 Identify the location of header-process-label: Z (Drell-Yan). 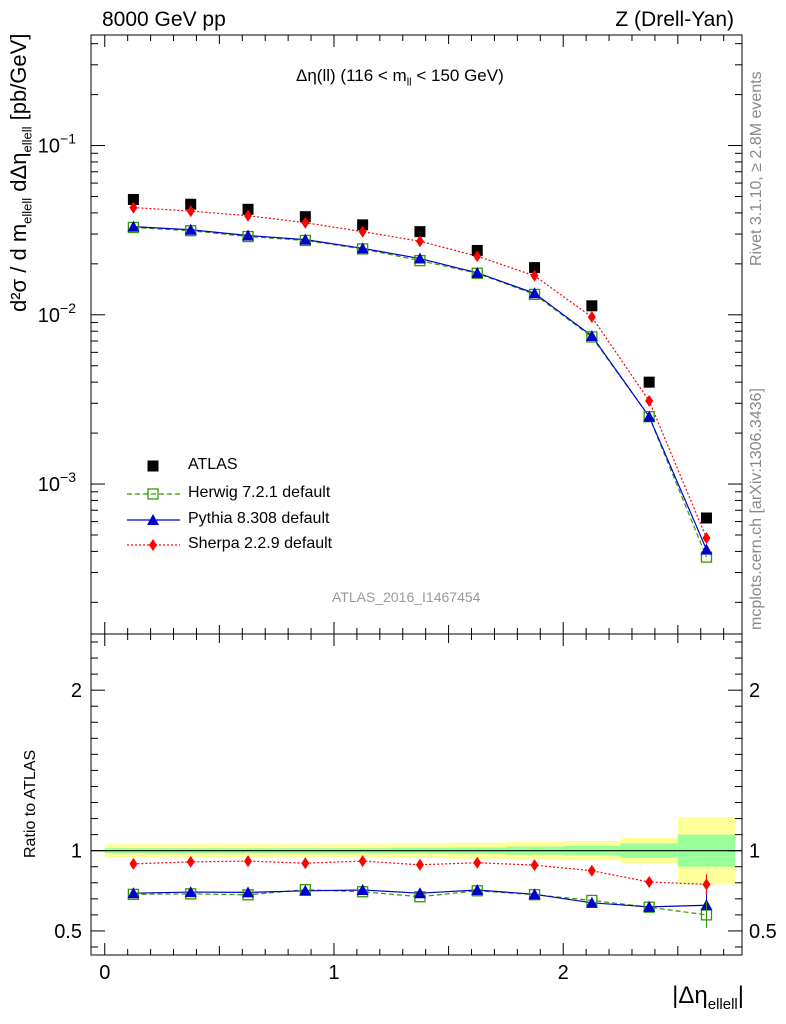
(674, 19).